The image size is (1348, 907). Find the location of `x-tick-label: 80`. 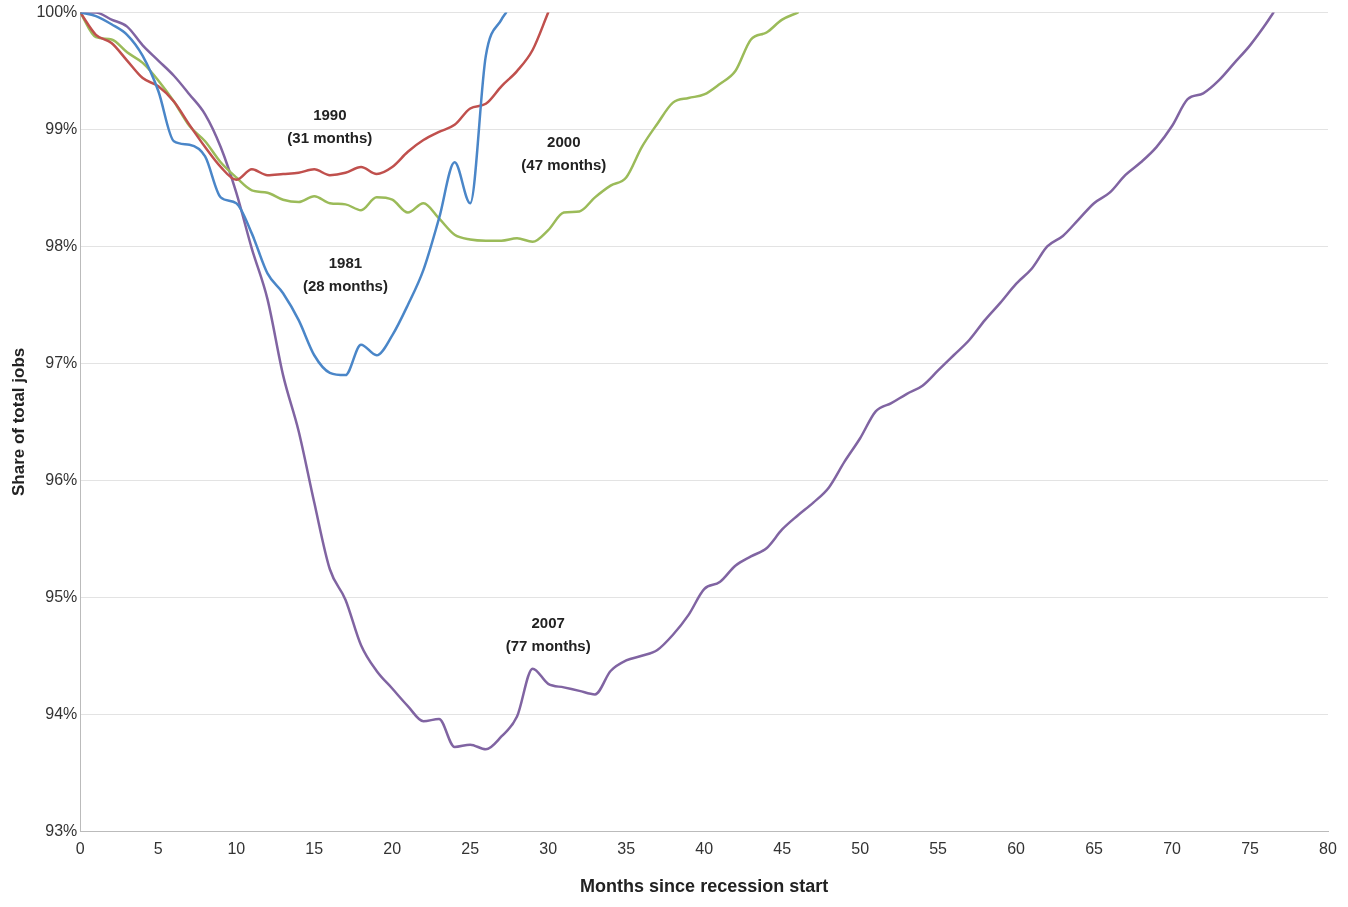

x-tick-label: 80 is located at coordinates (1328, 849).